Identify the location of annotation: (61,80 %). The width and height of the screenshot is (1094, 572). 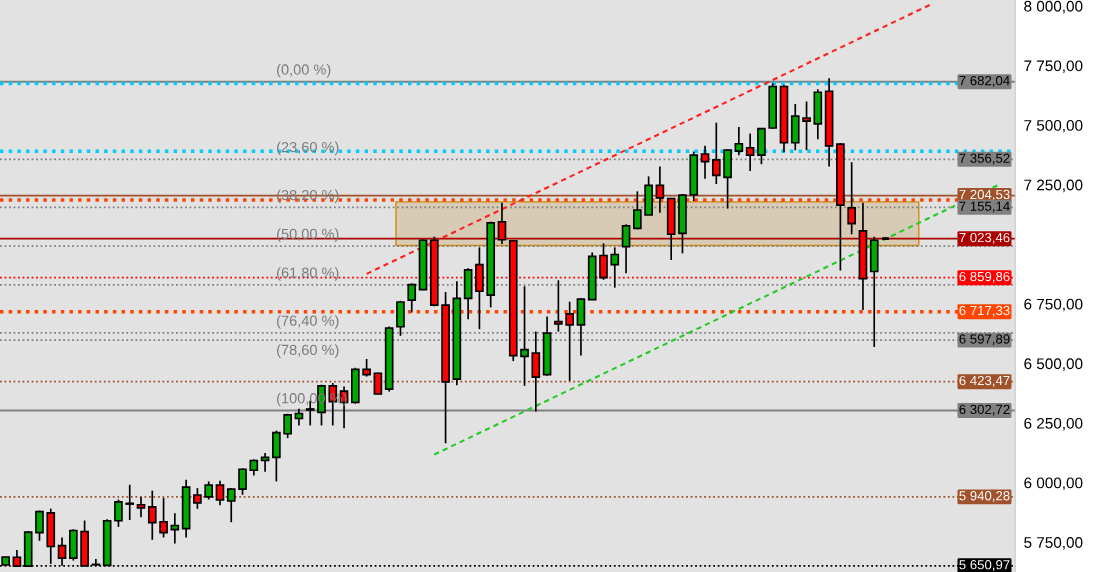
(308, 274).